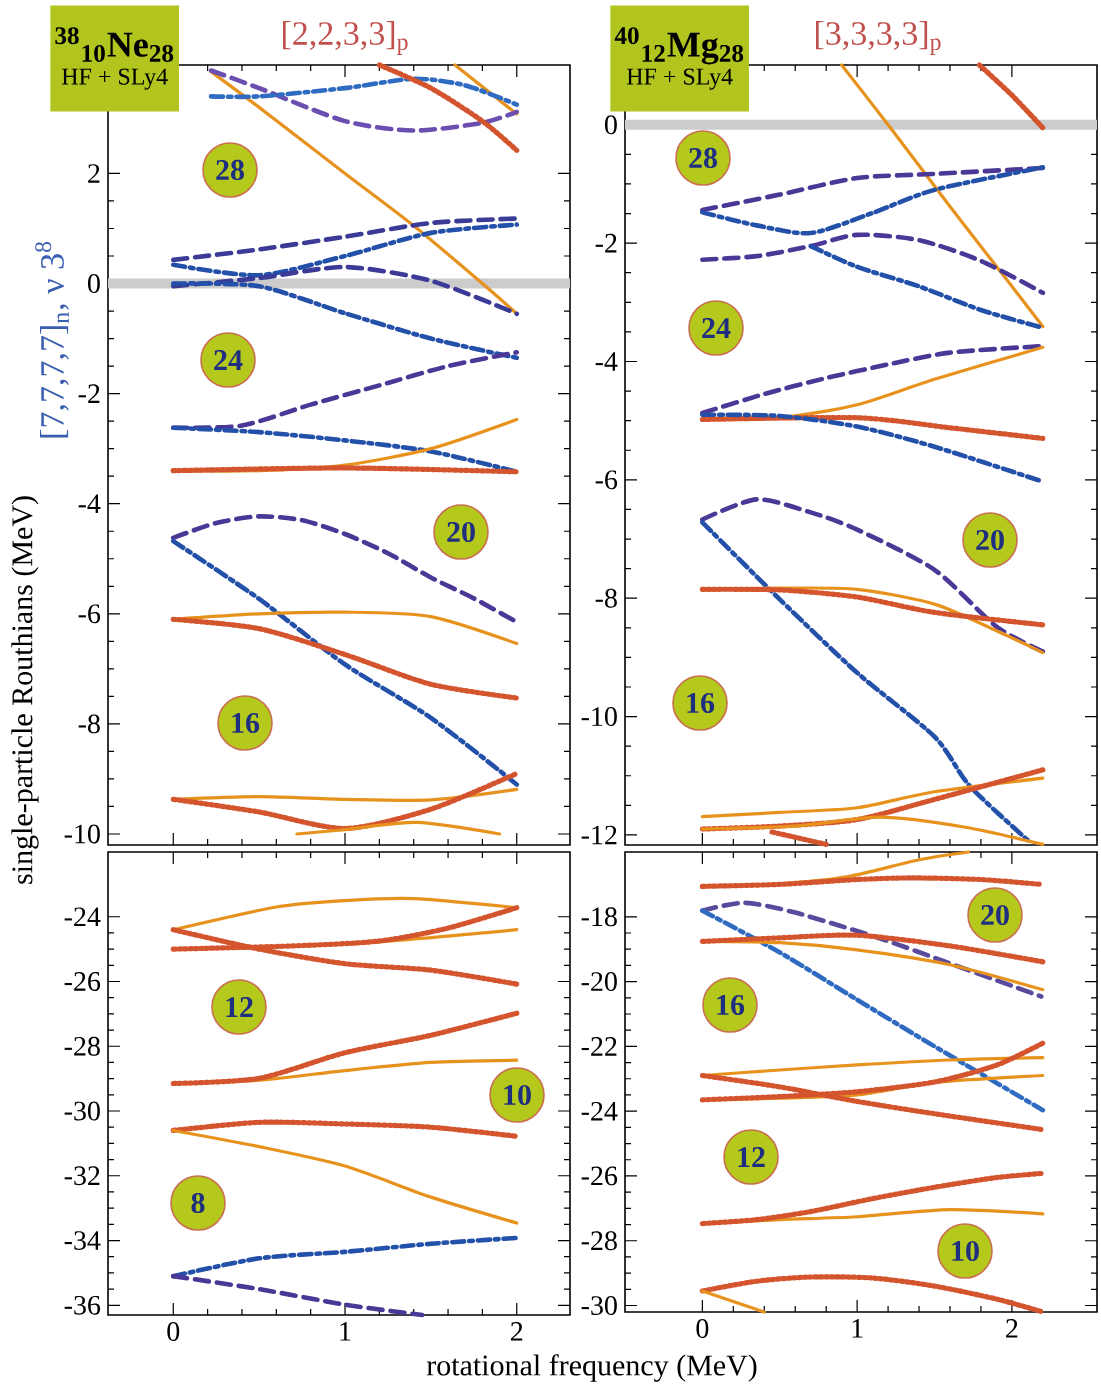  I want to click on chart-title: 38$_{10}$Ne$_{28}$, so click(114, 44).